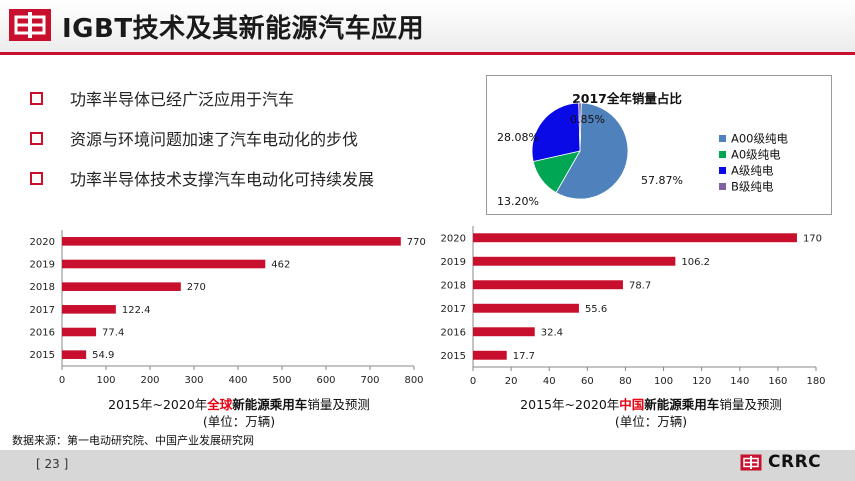 This screenshot has width=855, height=481. Describe the element at coordinates (524, 356) in the screenshot. I see `data-label: 17.7` at that location.